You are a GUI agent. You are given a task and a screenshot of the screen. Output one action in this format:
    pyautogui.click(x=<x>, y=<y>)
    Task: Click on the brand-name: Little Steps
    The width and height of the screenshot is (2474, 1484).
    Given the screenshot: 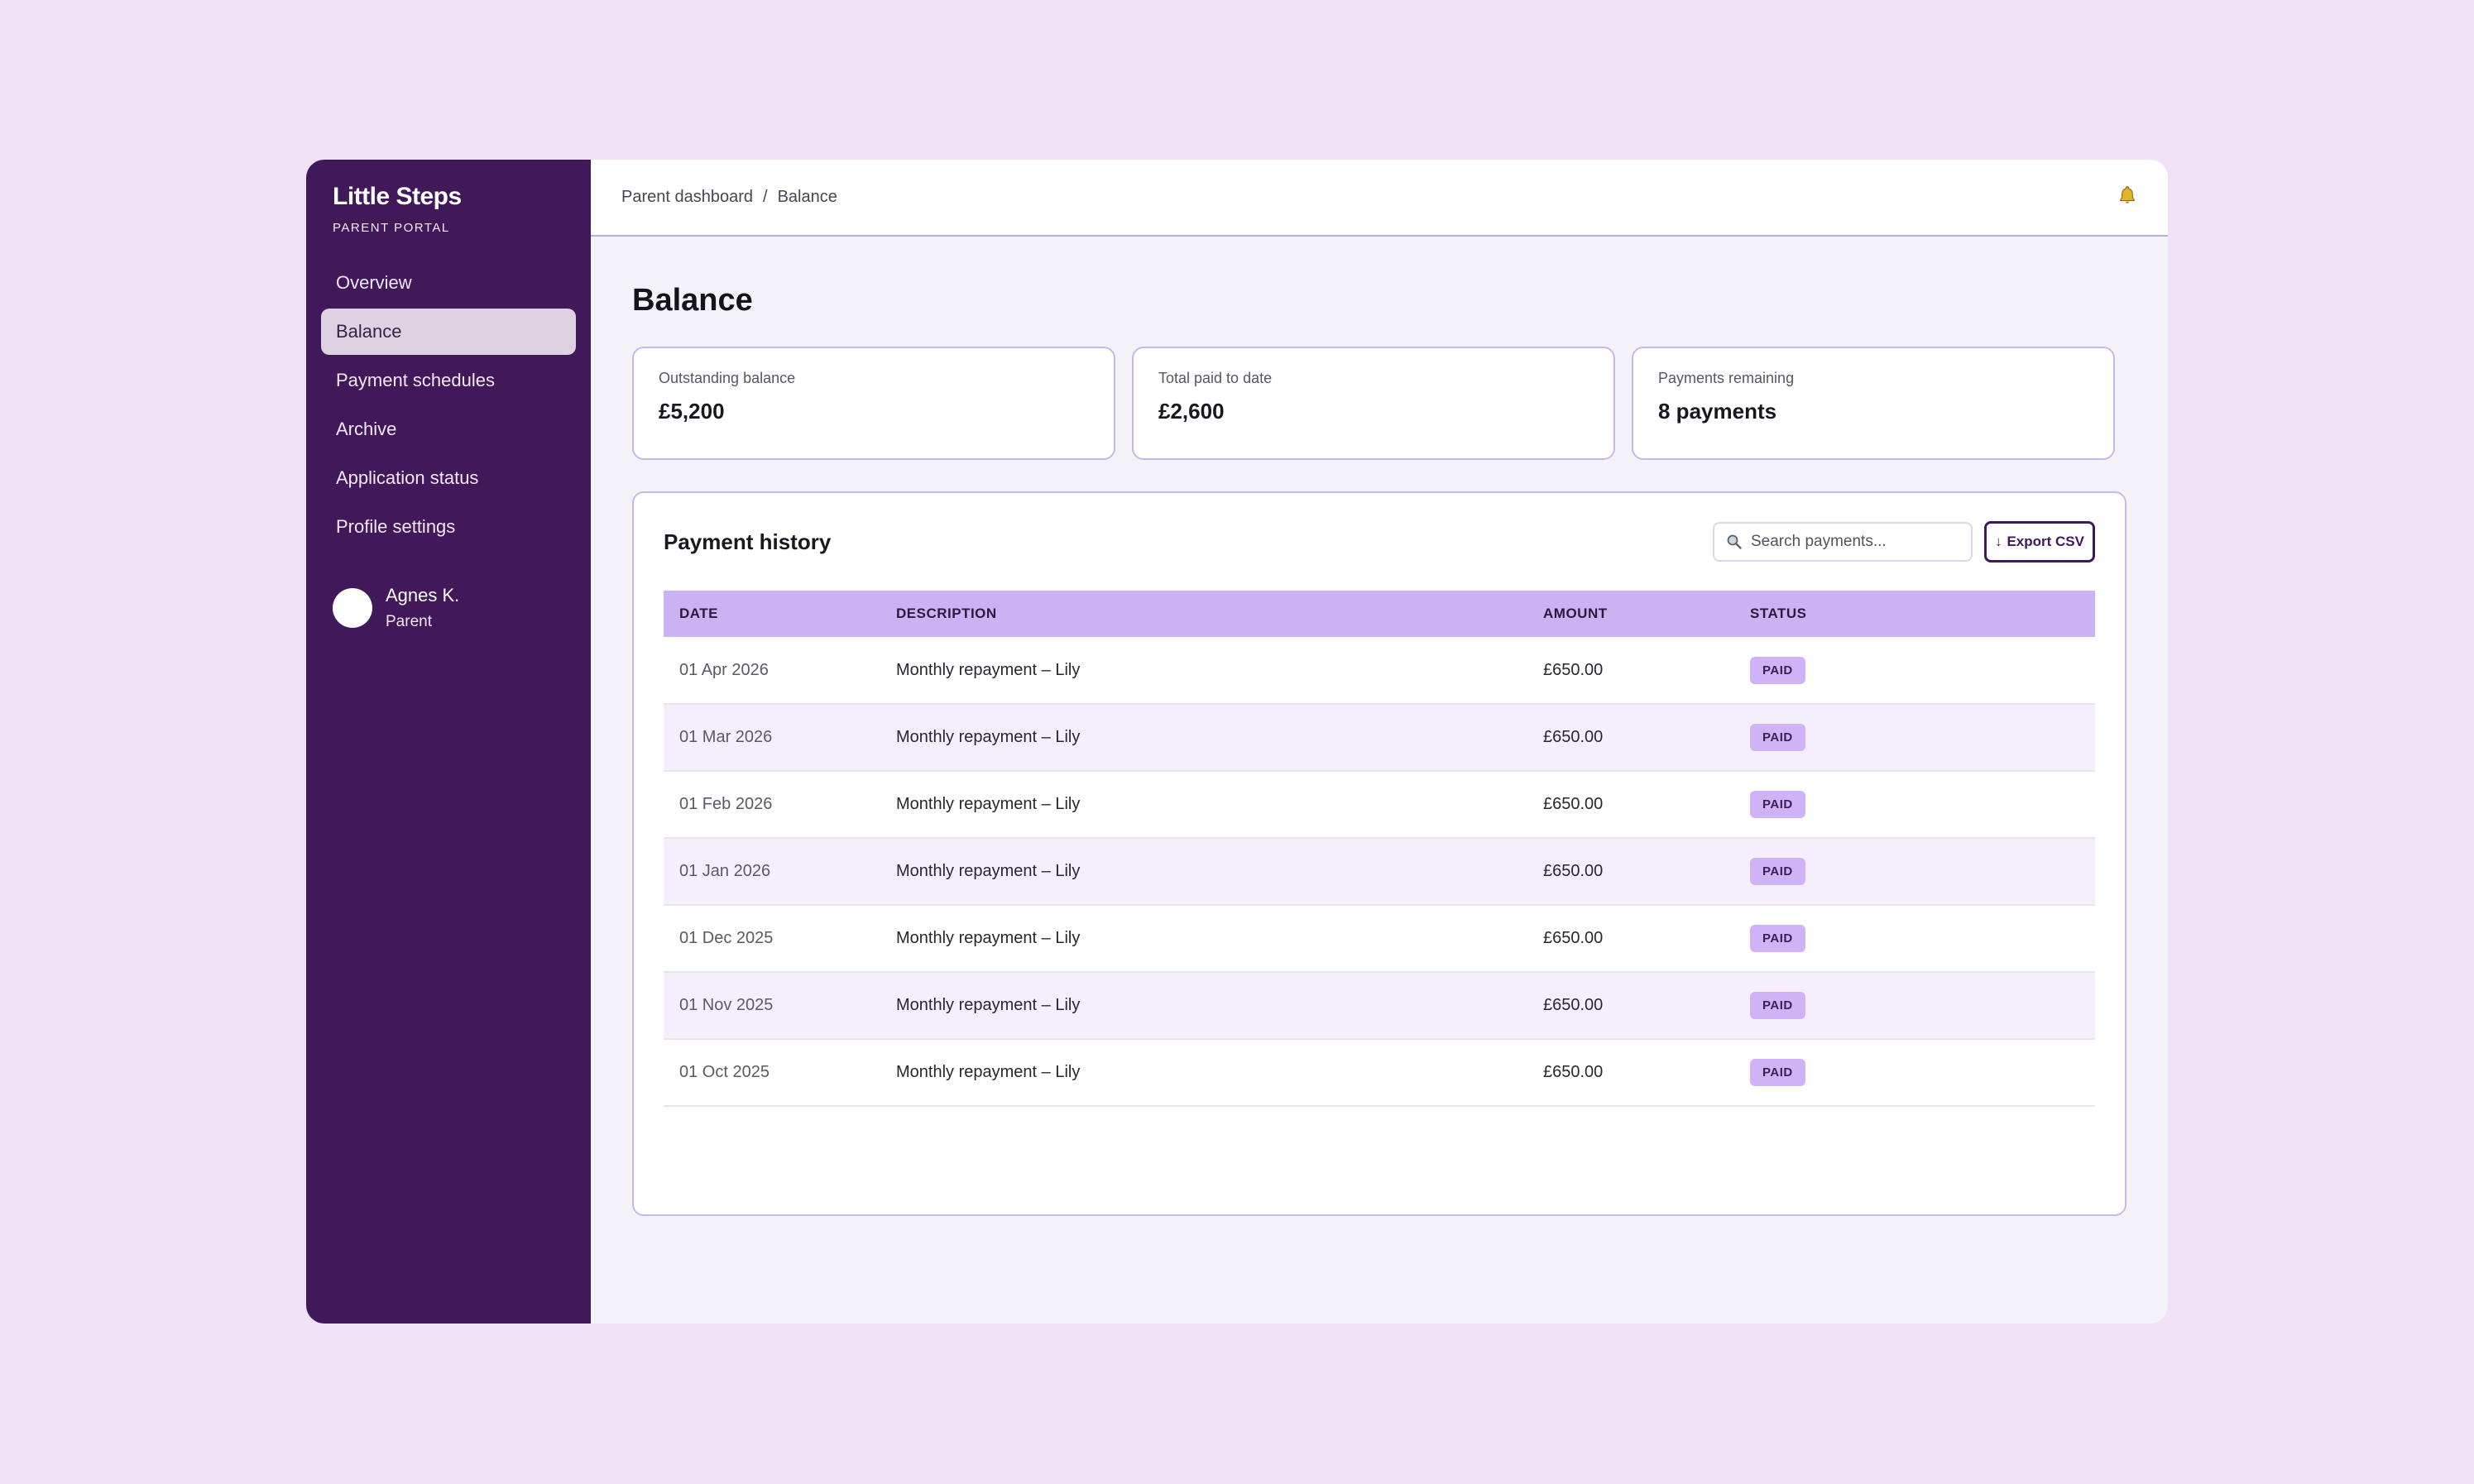 What is the action you would take?
    pyautogui.click(x=398, y=196)
    